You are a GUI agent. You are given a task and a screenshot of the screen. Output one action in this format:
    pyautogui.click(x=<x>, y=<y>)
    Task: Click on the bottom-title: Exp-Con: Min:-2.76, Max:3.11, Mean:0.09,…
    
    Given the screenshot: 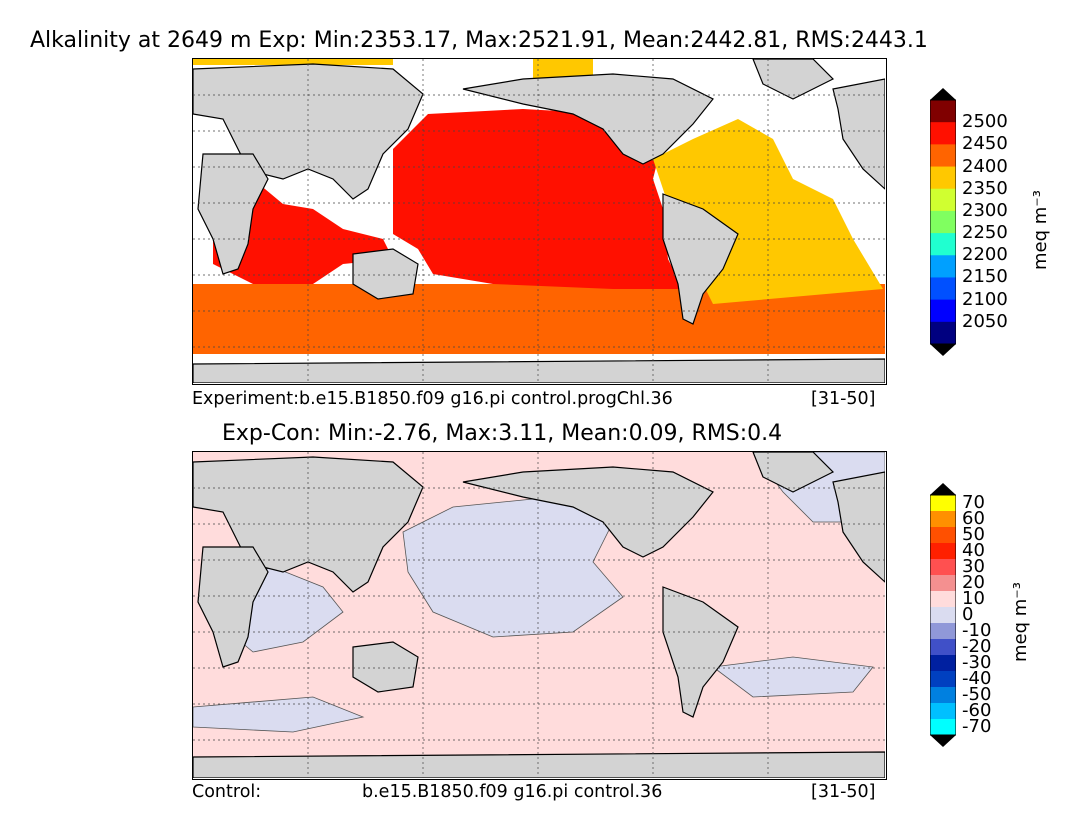 What is the action you would take?
    pyautogui.click(x=502, y=433)
    